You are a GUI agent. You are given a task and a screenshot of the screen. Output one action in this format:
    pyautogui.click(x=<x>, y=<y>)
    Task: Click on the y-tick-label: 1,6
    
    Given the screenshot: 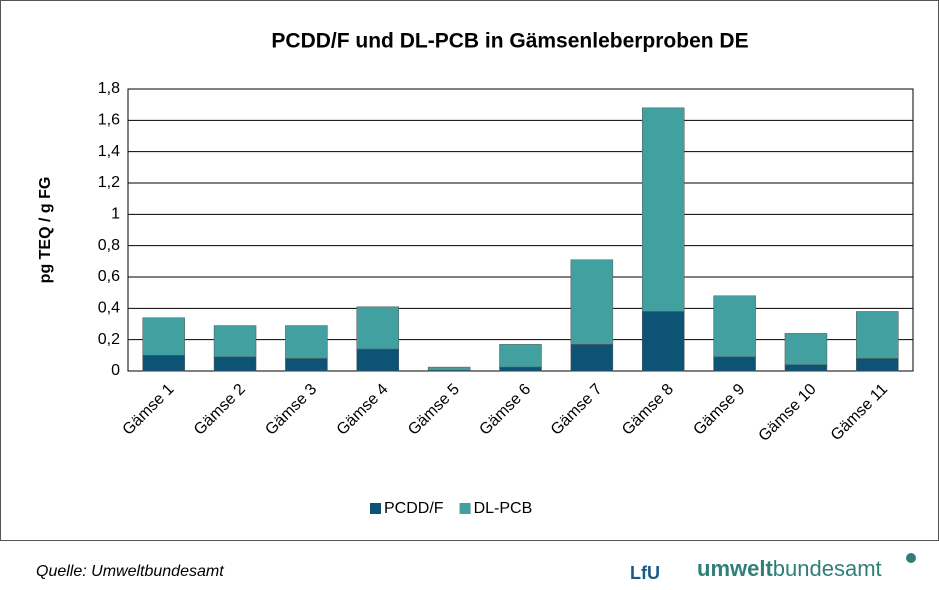 What is the action you would take?
    pyautogui.click(x=109, y=120)
    